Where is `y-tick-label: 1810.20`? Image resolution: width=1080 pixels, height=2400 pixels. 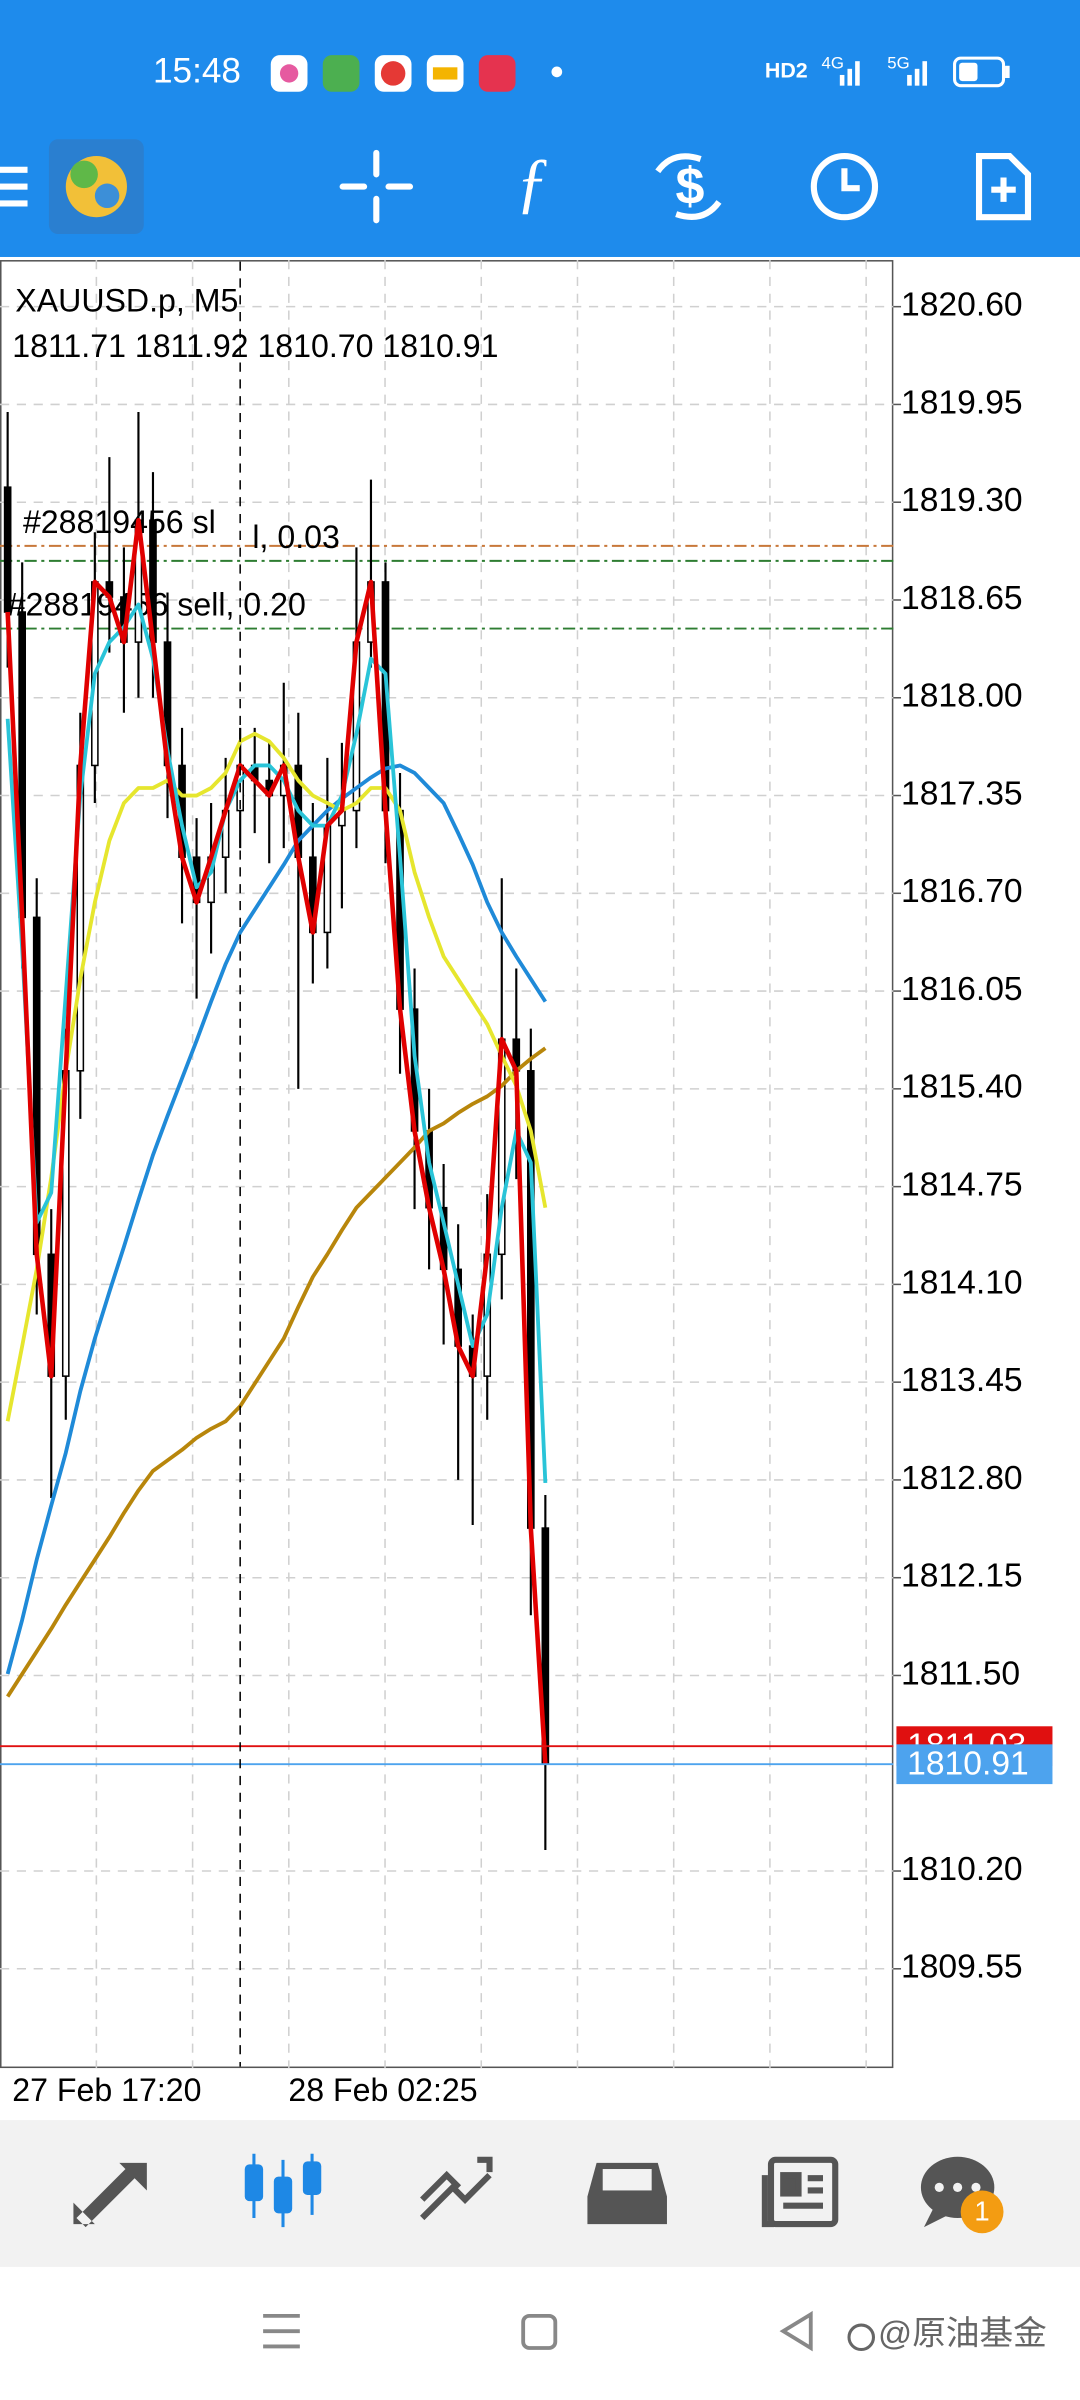
y-tick-label: 1810.20 is located at coordinates (962, 1869).